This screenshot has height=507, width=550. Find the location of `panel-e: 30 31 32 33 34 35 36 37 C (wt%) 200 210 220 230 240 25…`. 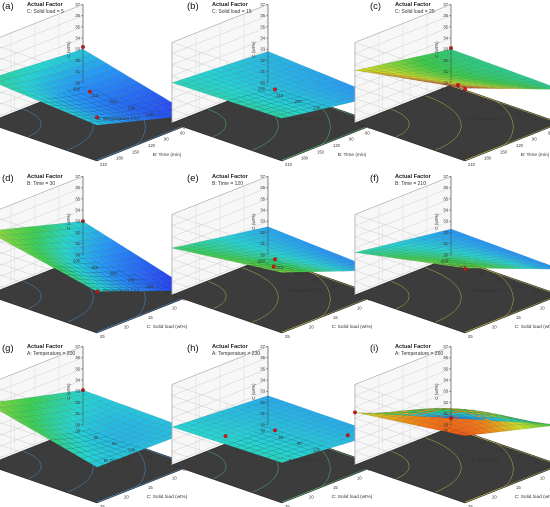

panel-e: 30 31 32 33 34 35 36 37 C (wt%) 200 210 220 230 240 25… is located at coordinates (277, 255).